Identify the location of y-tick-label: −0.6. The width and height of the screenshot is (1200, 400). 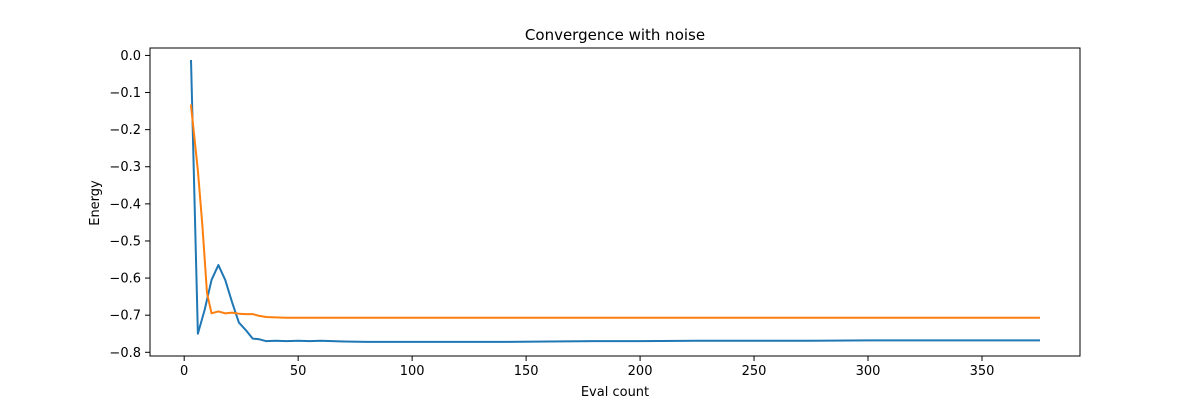
(125, 279).